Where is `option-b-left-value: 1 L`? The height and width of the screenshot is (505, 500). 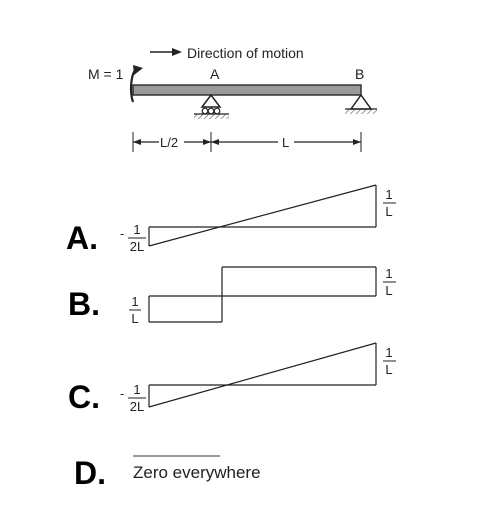 option-b-left-value: 1 L is located at coordinates (135, 310).